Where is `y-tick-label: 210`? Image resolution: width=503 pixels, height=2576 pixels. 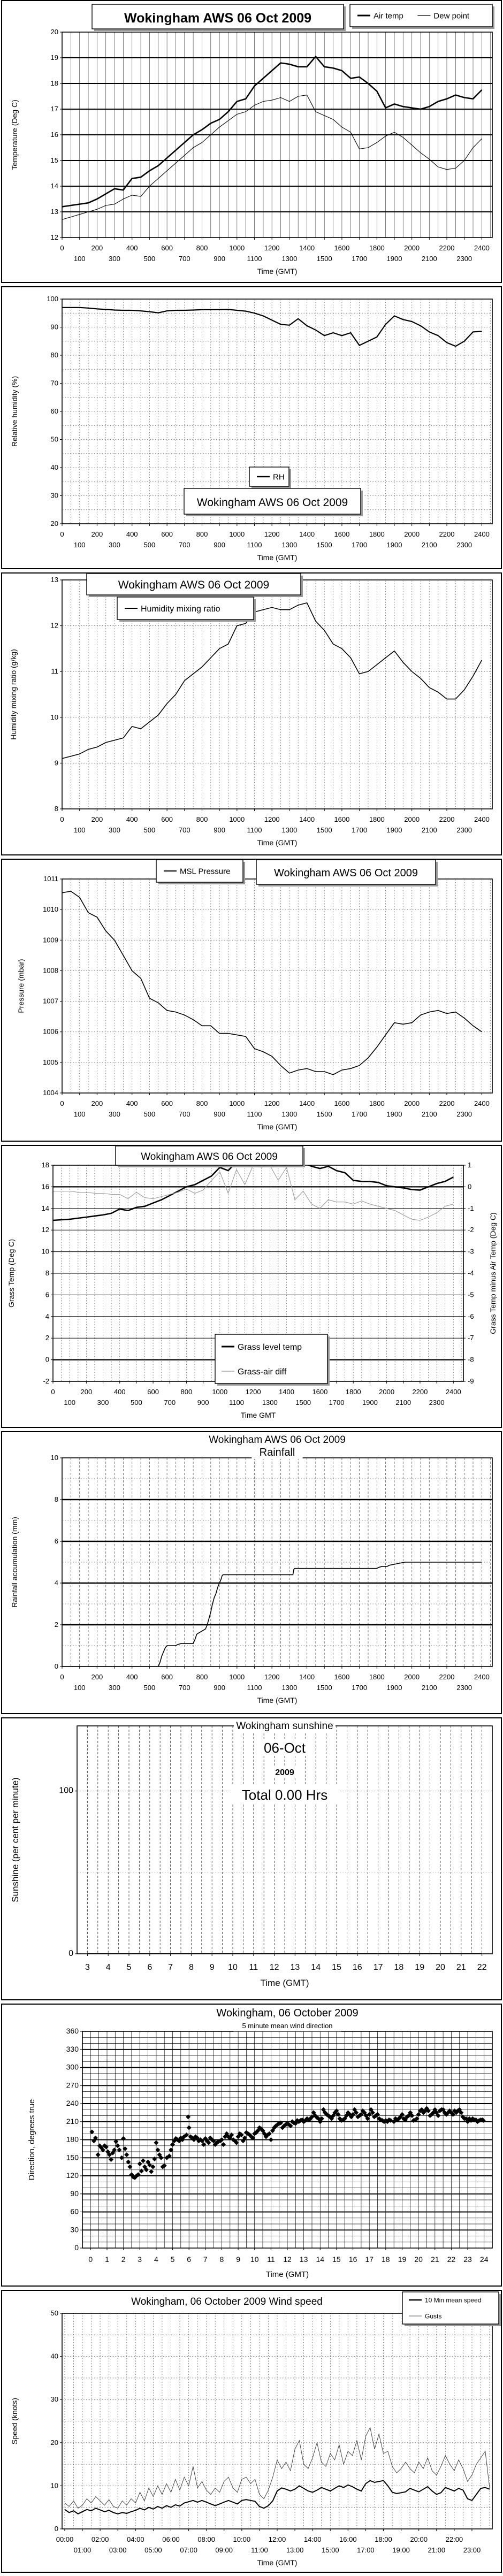
y-tick-label: 210 is located at coordinates (72, 2121).